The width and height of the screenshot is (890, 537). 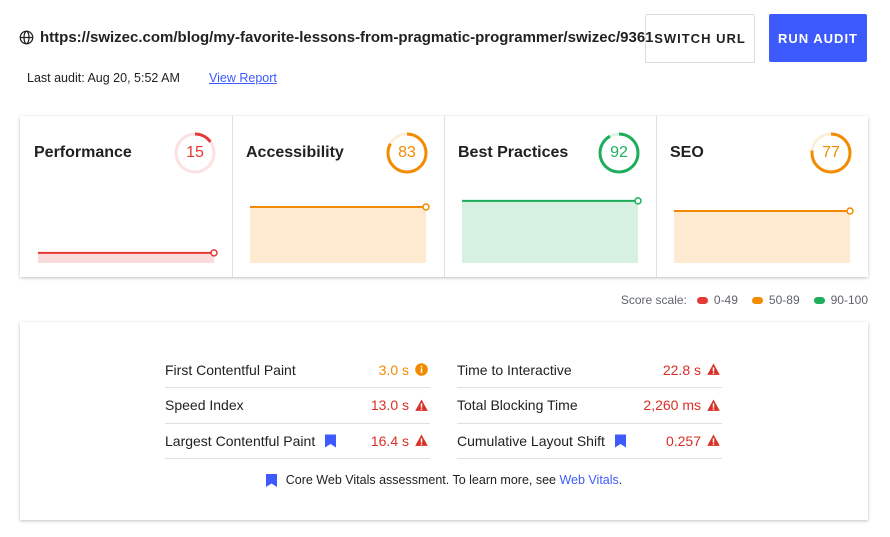 I want to click on score-card: Performance 15, so click(x=126, y=196).